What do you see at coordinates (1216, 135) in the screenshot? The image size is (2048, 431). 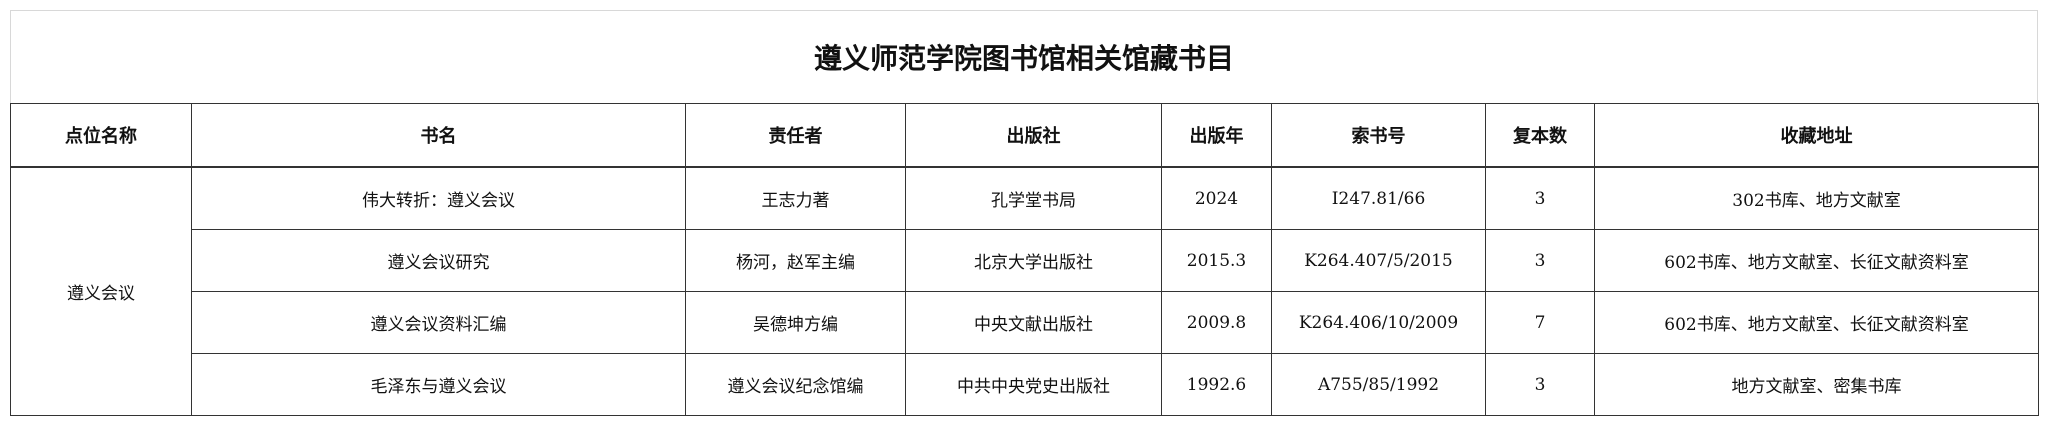 I see `column-header: 出版年` at bounding box center [1216, 135].